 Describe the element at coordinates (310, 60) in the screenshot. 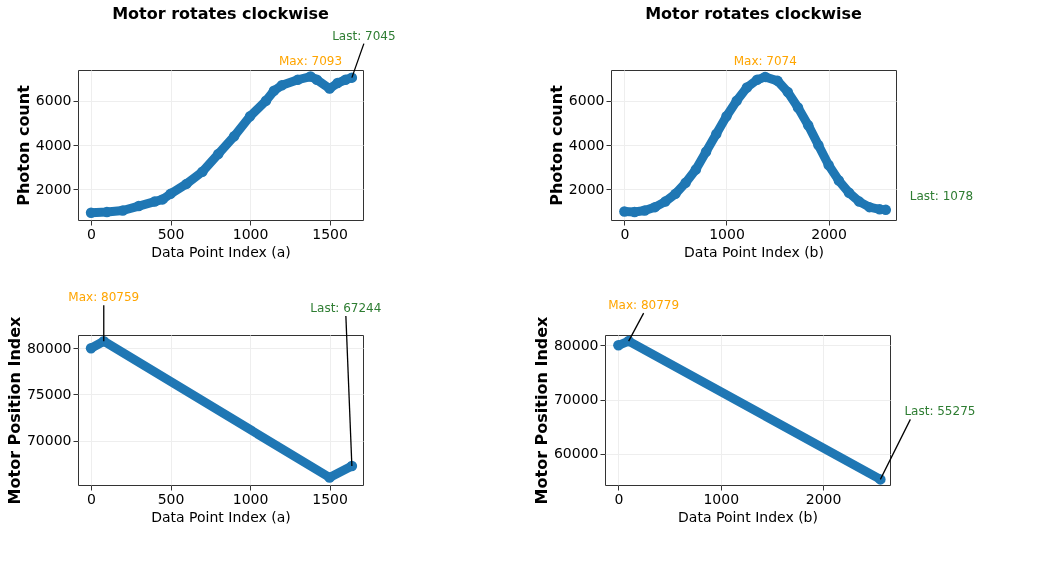

I see `annotation: Max: 7093` at that location.